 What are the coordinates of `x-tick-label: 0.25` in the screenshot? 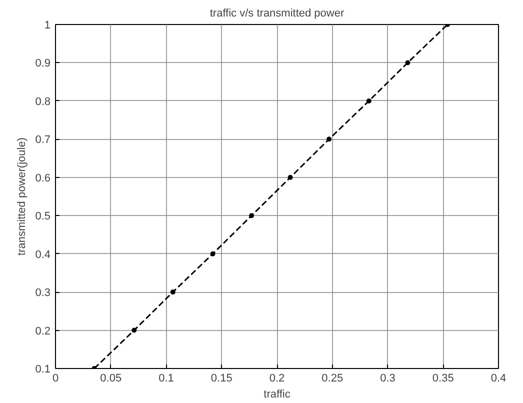 It's located at (333, 378).